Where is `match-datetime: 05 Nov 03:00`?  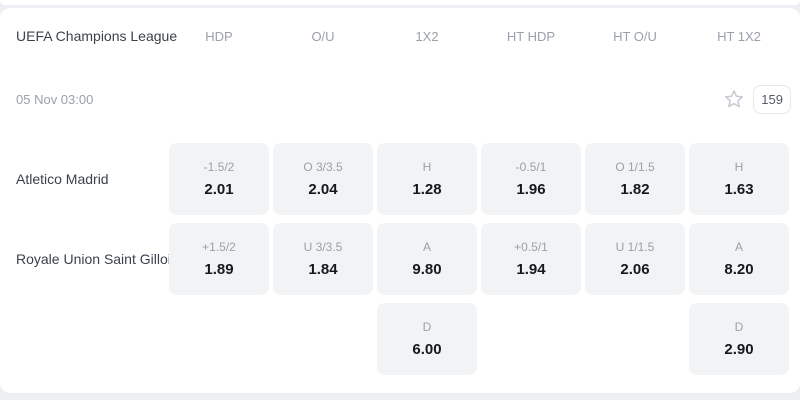
match-datetime: 05 Nov 03:00 is located at coordinates (55, 99).